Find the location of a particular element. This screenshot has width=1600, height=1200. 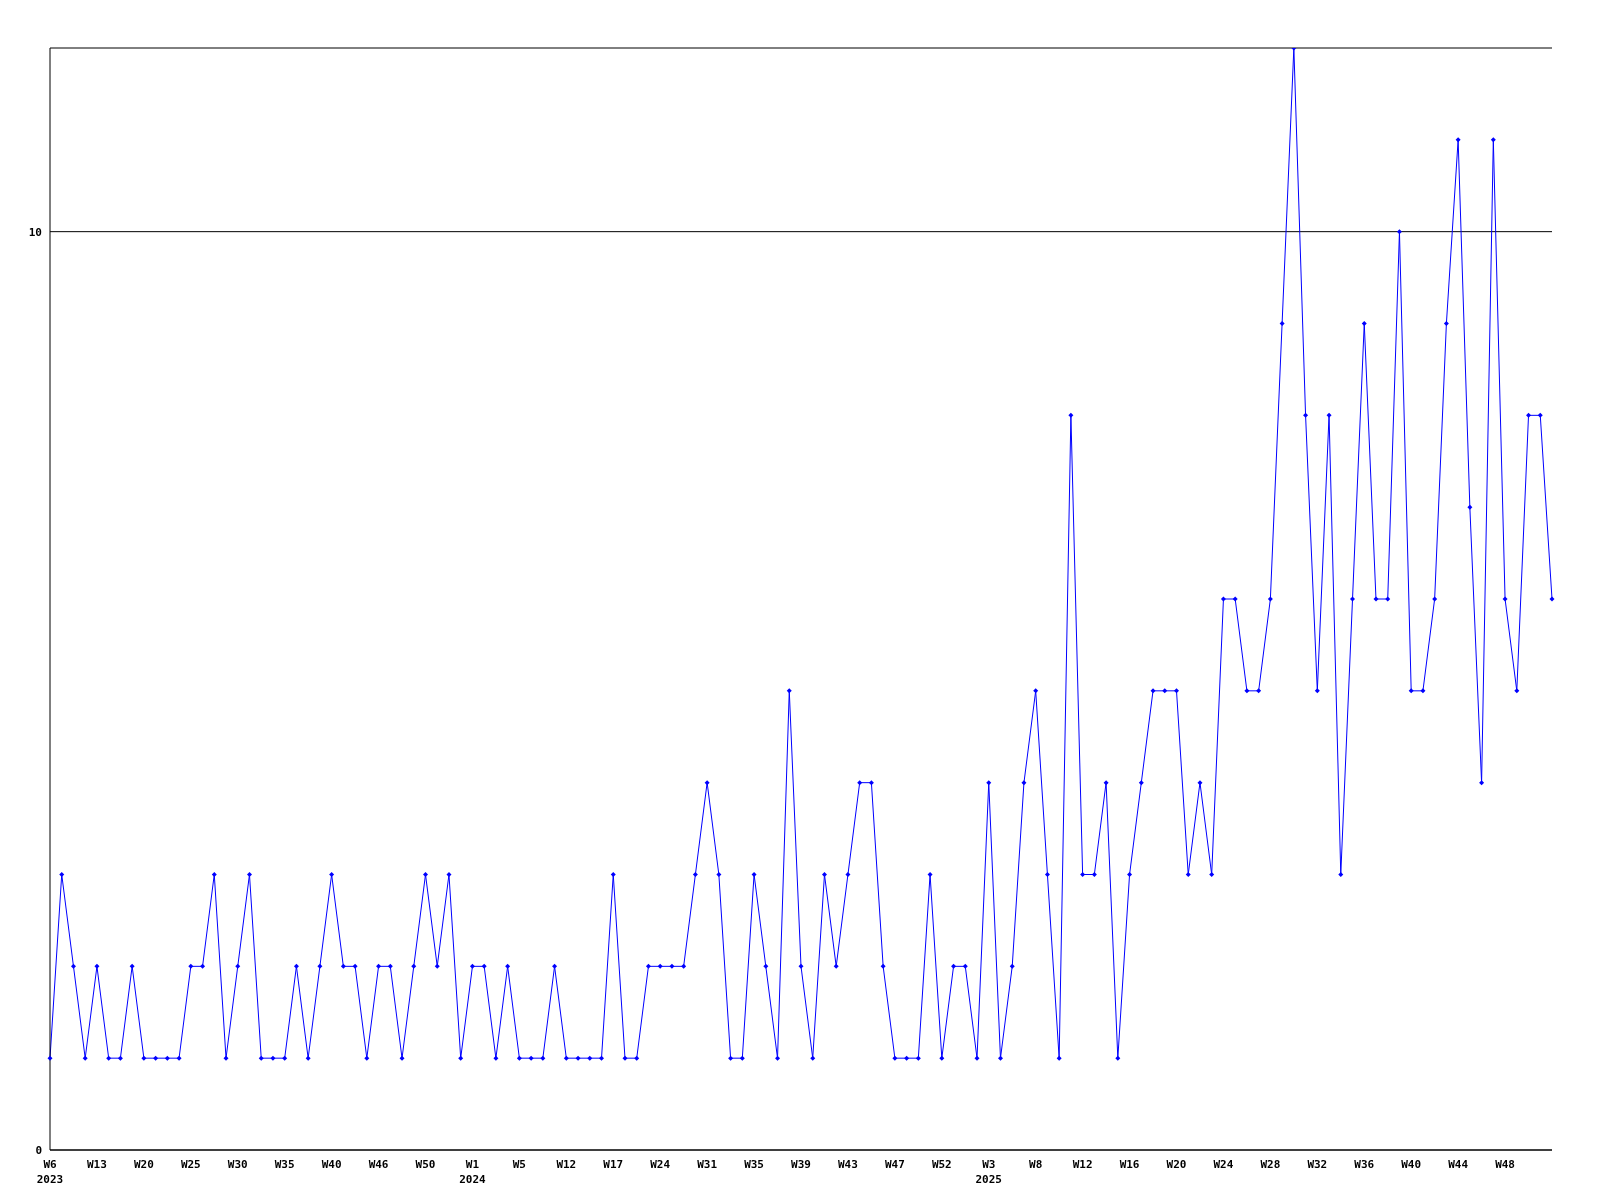

x-tick-label: W48 is located at coordinates (1505, 1164).